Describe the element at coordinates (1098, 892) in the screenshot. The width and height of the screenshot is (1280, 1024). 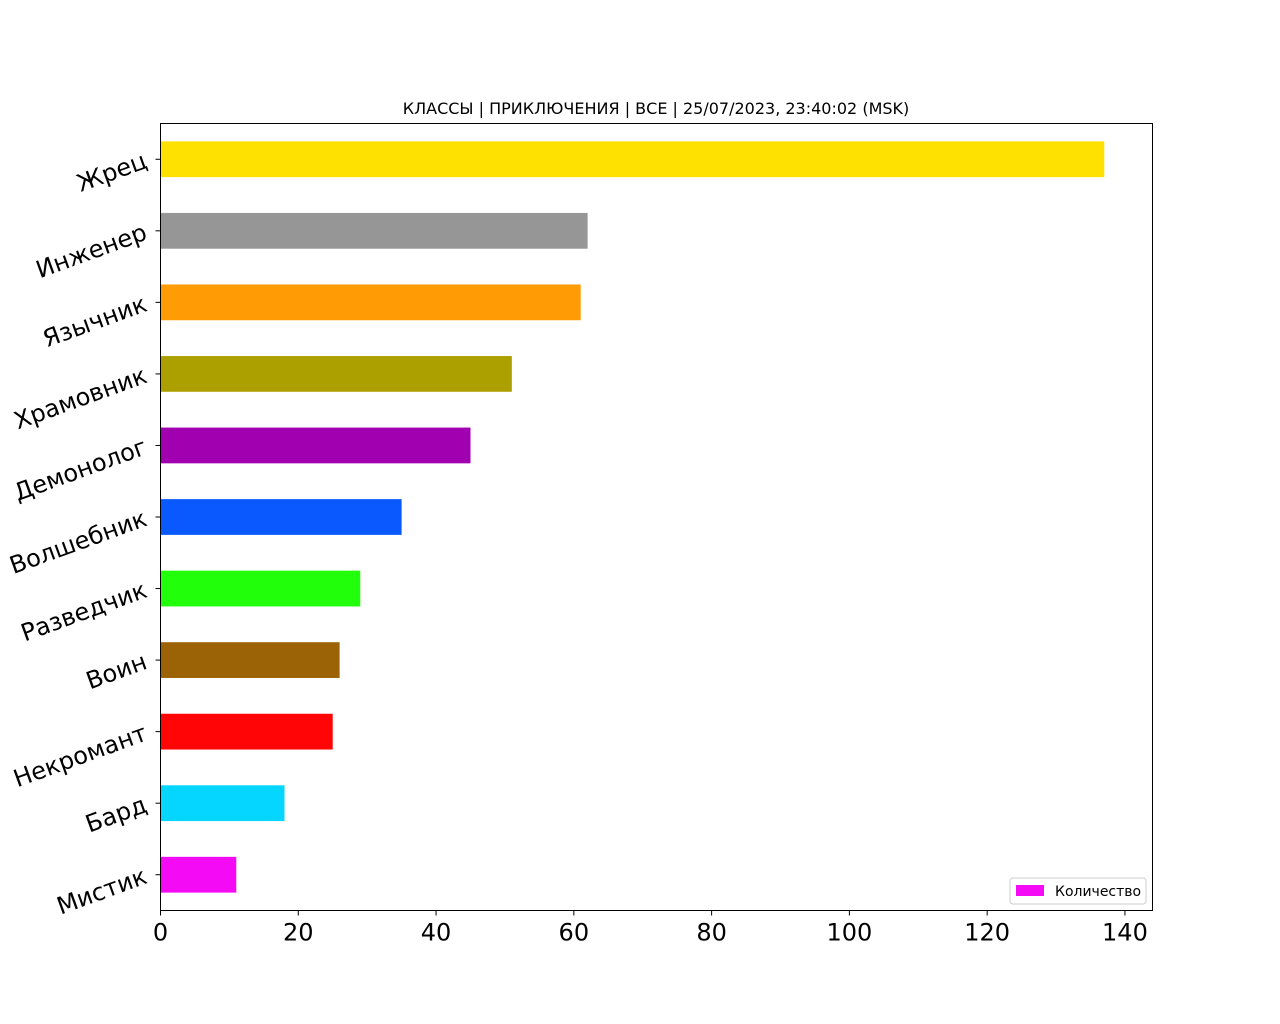
I see `legend-label: Количество` at that location.